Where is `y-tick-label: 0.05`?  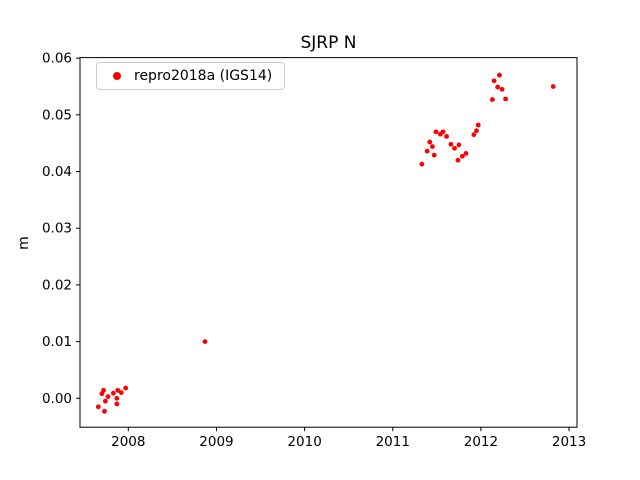 y-tick-label: 0.05 is located at coordinates (57, 115).